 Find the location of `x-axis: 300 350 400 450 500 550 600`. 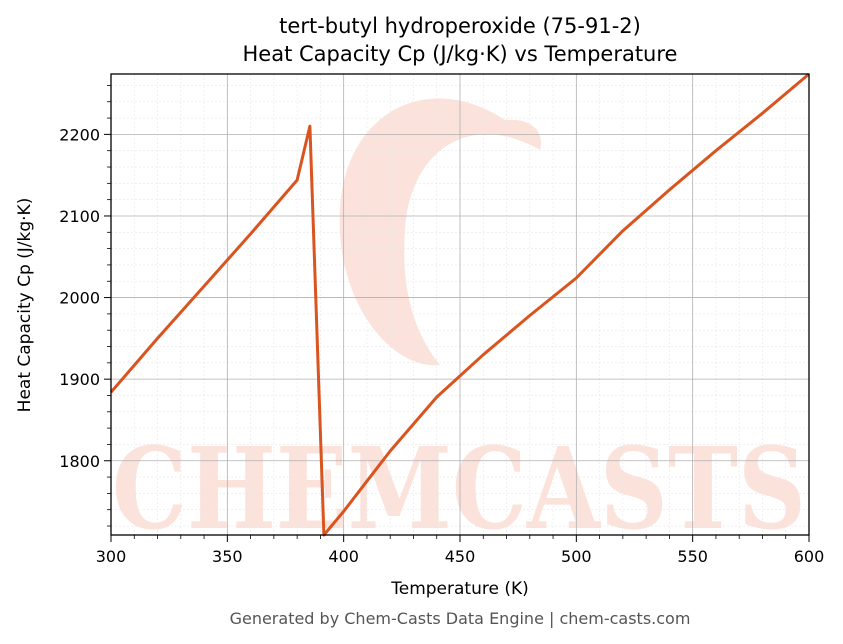

x-axis: 300 350 400 450 500 550 600 is located at coordinates (460, 550).